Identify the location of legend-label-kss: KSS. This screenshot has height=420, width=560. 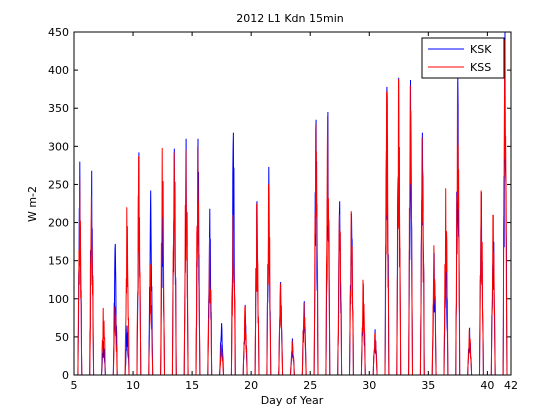
(480, 67).